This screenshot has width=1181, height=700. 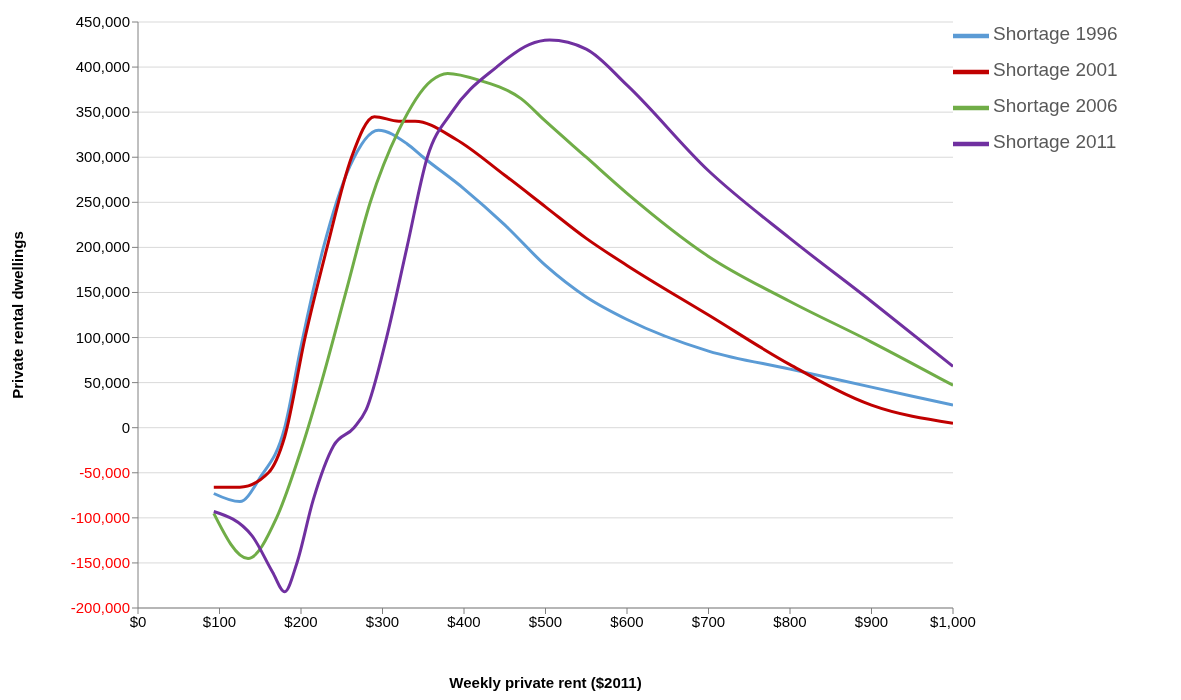 What do you see at coordinates (1055, 106) in the screenshot?
I see `legend-label: Shortage 2006` at bounding box center [1055, 106].